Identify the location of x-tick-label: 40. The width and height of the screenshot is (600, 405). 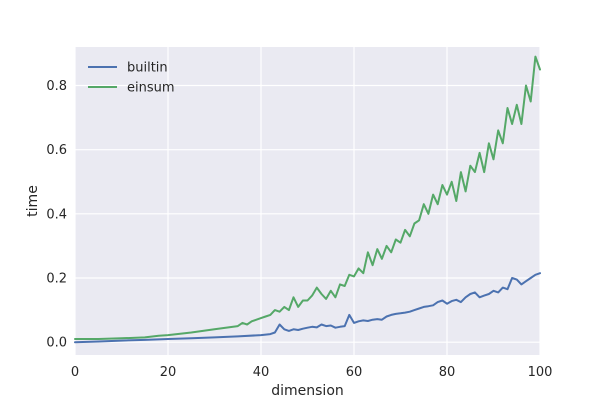
(261, 372).